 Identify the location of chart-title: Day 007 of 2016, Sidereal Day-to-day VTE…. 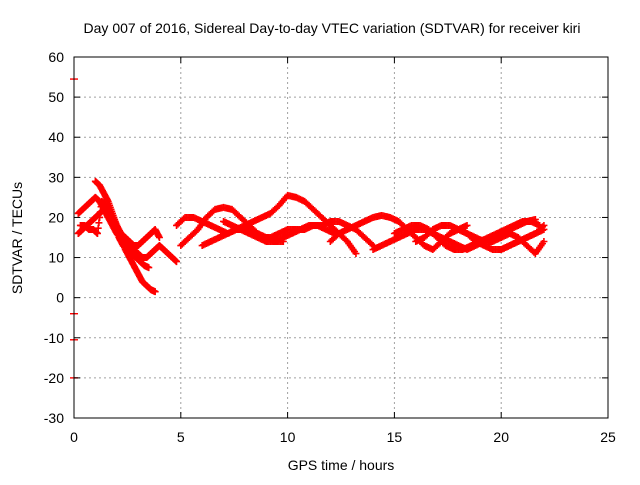
(332, 28).